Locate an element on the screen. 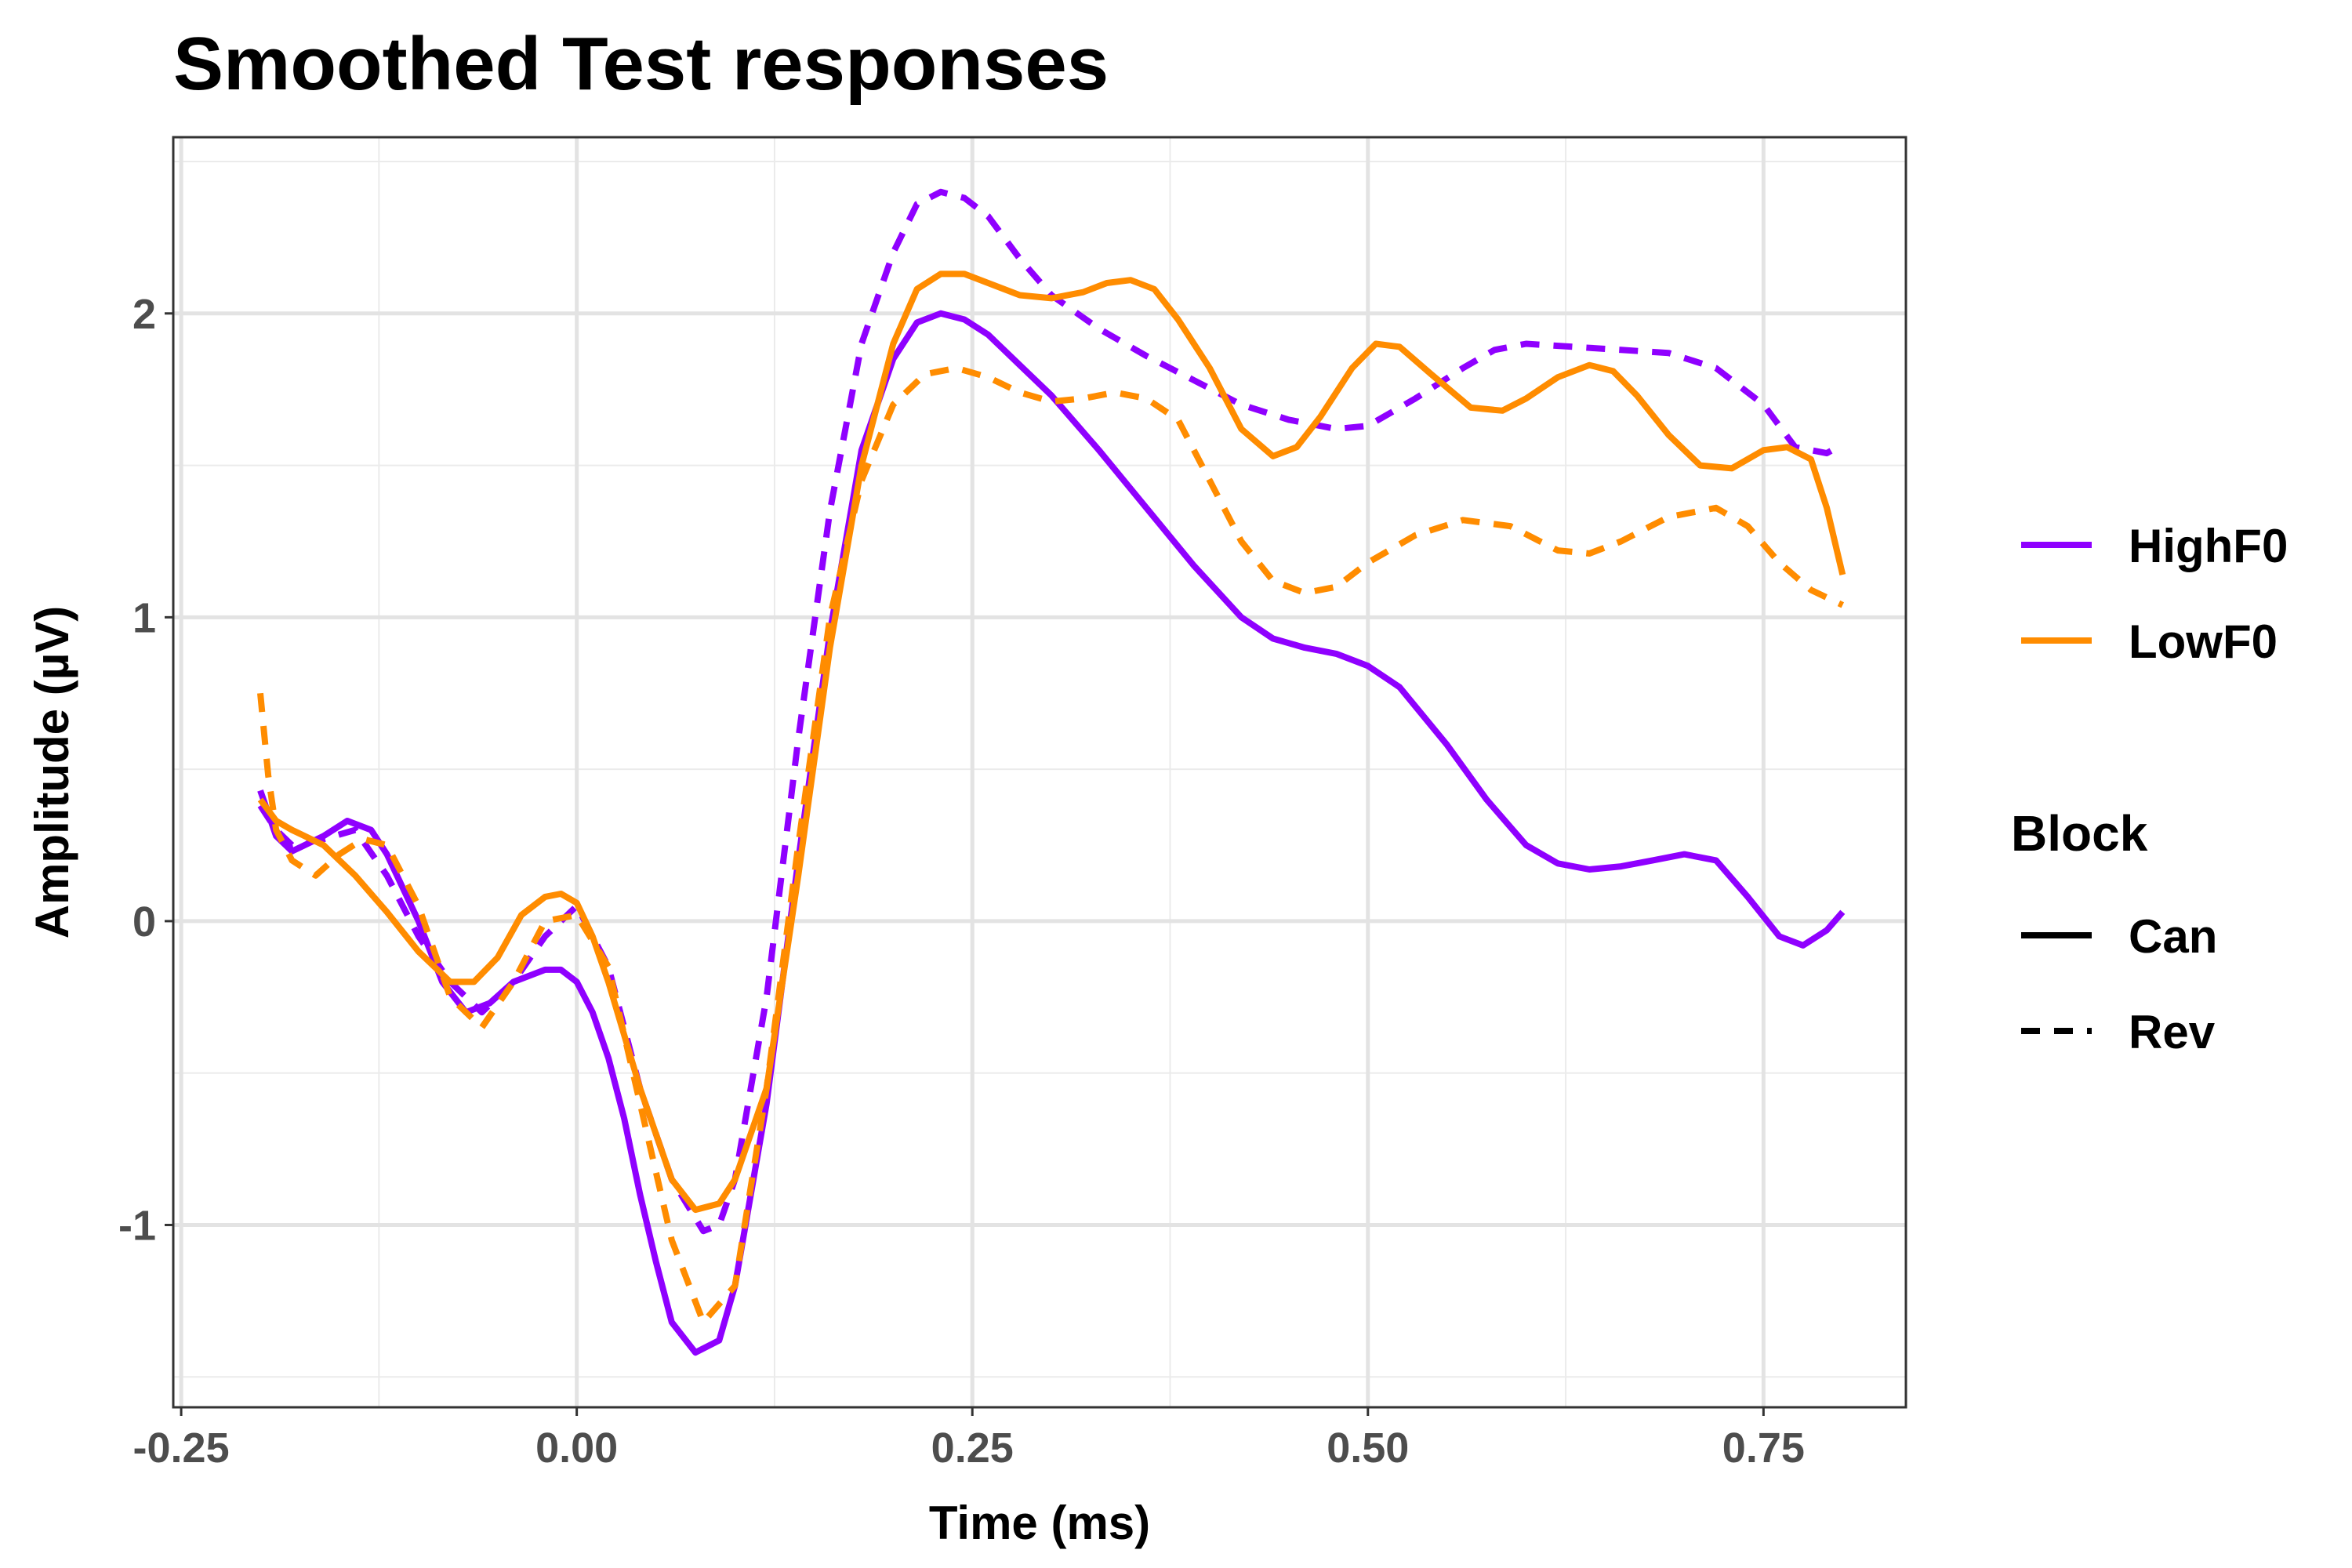  legend-label-highf0: HighF0 is located at coordinates (2208, 546).